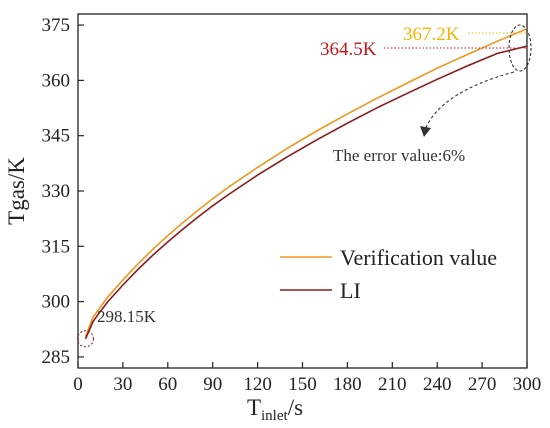  What do you see at coordinates (56, 136) in the screenshot?
I see `y-tick-label: 345` at bounding box center [56, 136].